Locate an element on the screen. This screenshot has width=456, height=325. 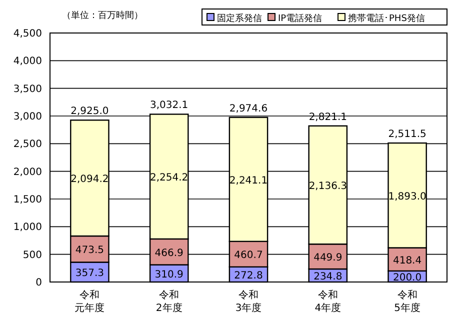
data-label: 272.8 is located at coordinates (248, 276).